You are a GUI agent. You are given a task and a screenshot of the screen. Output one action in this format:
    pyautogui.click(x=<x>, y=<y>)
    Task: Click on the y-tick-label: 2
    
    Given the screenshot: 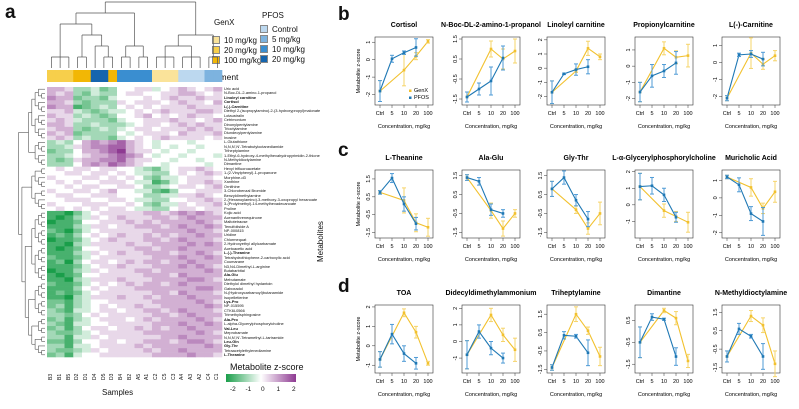 What is the action you would take?
    pyautogui.click(x=369, y=306)
    